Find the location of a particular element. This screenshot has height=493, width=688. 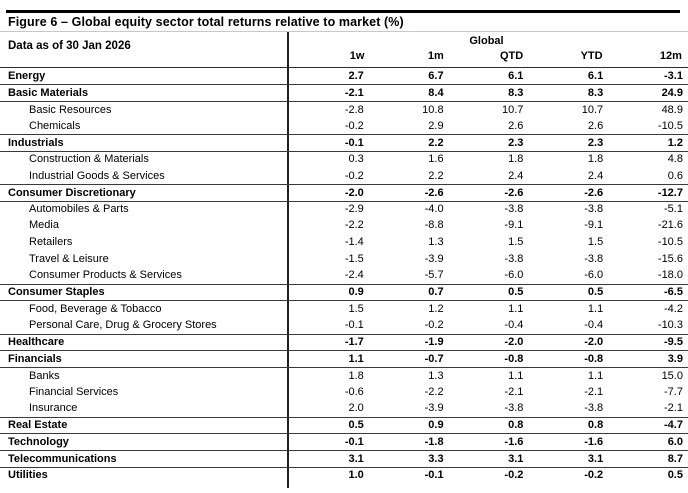

cell-value: -15.6 is located at coordinates (670, 258).